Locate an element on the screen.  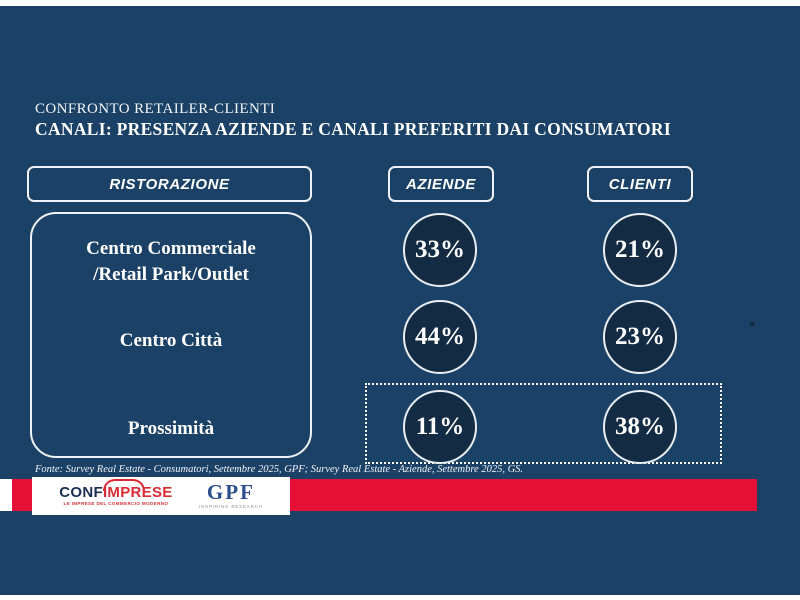
value-label: 11% is located at coordinates (440, 426).